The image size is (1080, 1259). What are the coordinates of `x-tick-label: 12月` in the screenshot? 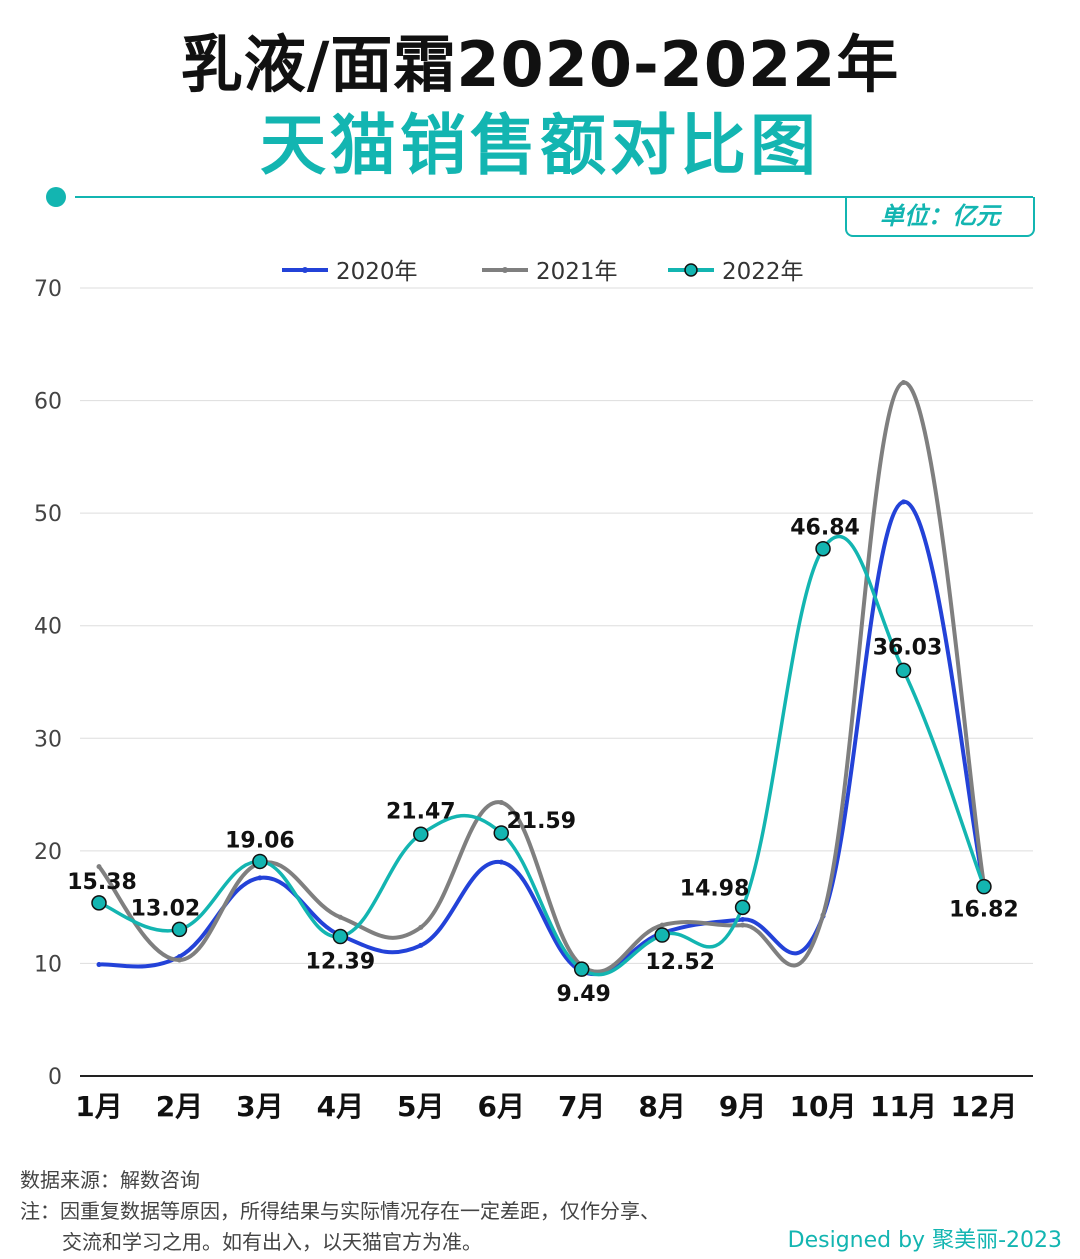 It's located at (983, 1106).